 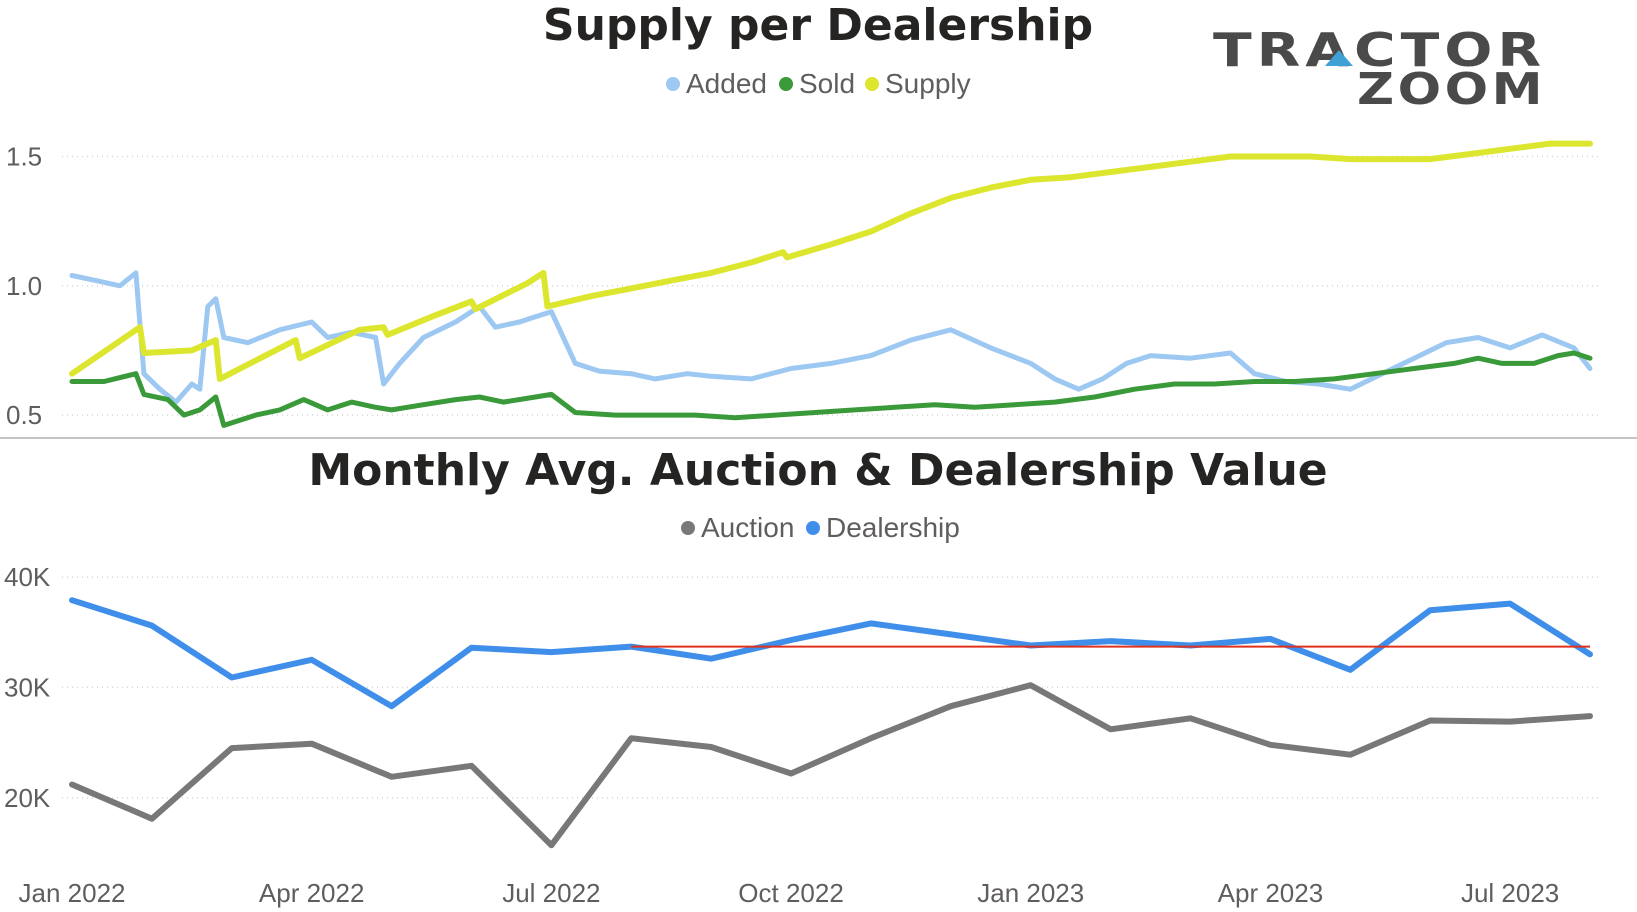 I want to click on legend-dealership-marker, so click(x=813, y=528).